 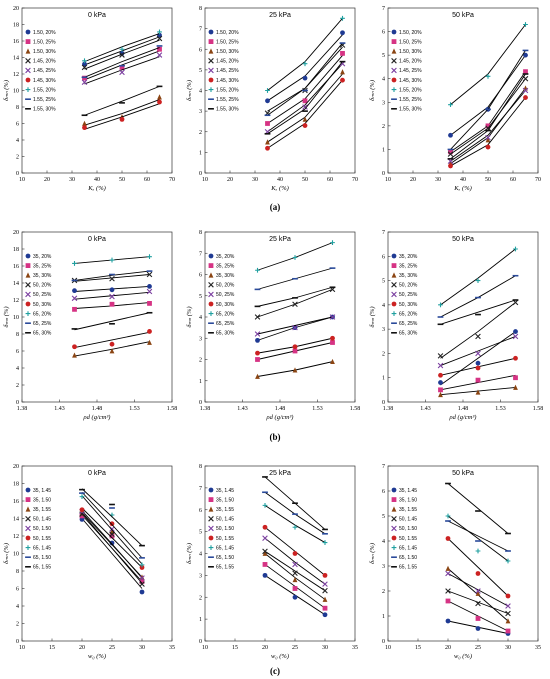 What do you see at coordinates (200, 112) in the screenshot?
I see `y-tick-label: 3` at bounding box center [200, 112].